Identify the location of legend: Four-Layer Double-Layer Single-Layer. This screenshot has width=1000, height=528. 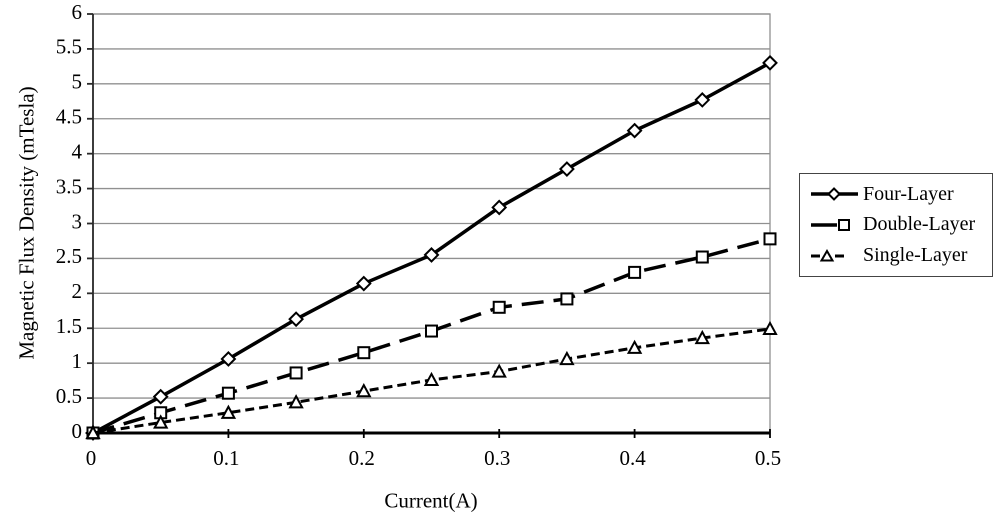
(896, 225).